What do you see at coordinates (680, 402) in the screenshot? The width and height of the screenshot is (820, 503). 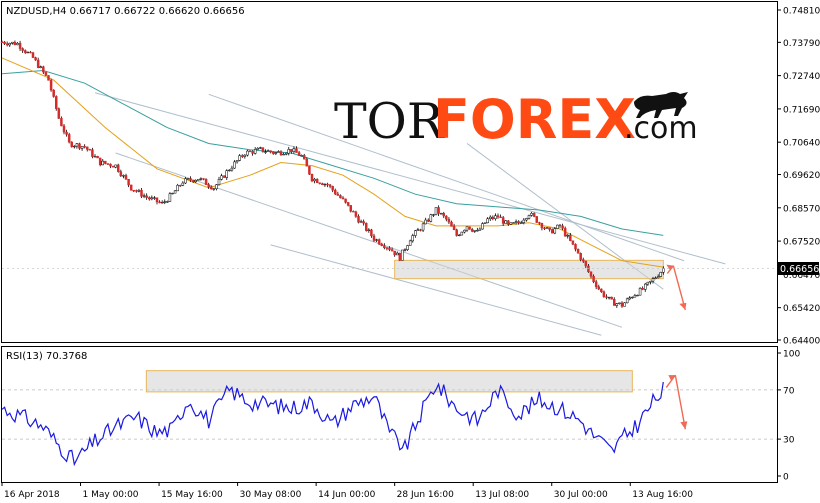 I see `rsi-forecast-arrow-down` at bounding box center [680, 402].